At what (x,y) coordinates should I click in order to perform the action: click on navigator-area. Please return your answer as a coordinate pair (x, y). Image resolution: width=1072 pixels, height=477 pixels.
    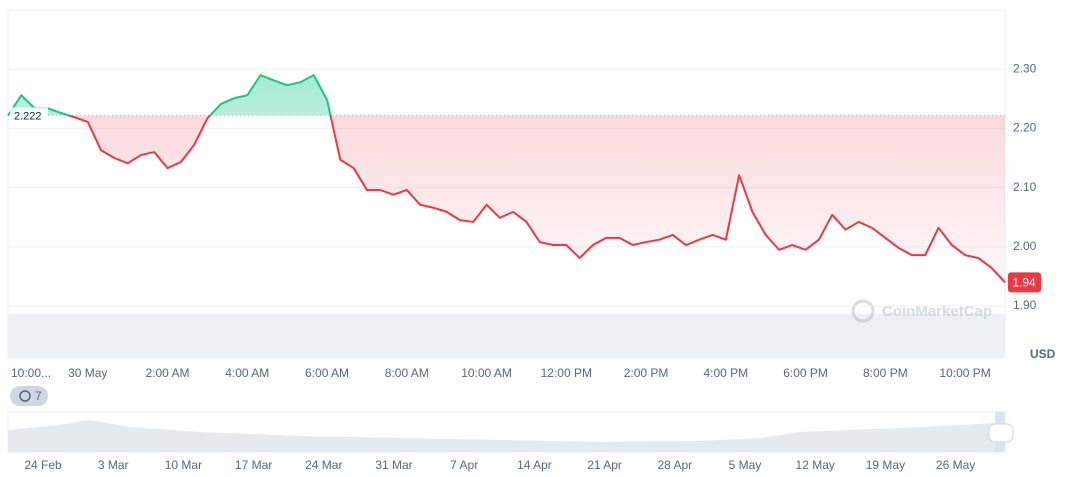
    Looking at the image, I should click on (506, 436).